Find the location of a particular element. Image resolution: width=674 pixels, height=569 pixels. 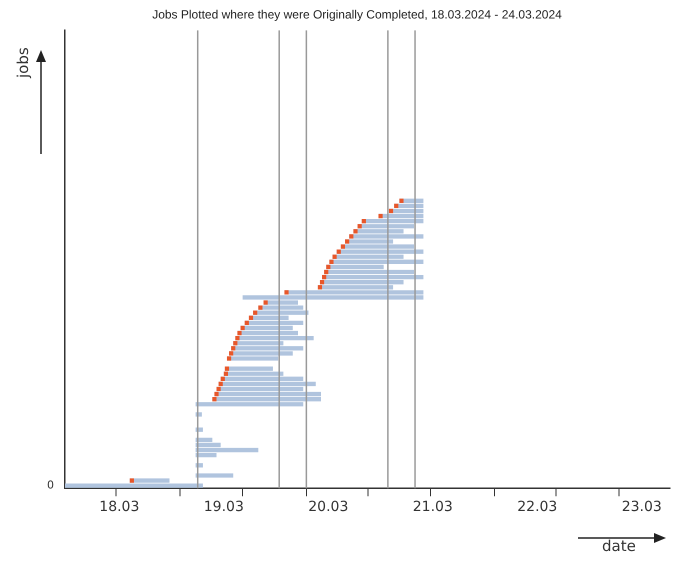

x-tick-label: 23.03 is located at coordinates (642, 507).